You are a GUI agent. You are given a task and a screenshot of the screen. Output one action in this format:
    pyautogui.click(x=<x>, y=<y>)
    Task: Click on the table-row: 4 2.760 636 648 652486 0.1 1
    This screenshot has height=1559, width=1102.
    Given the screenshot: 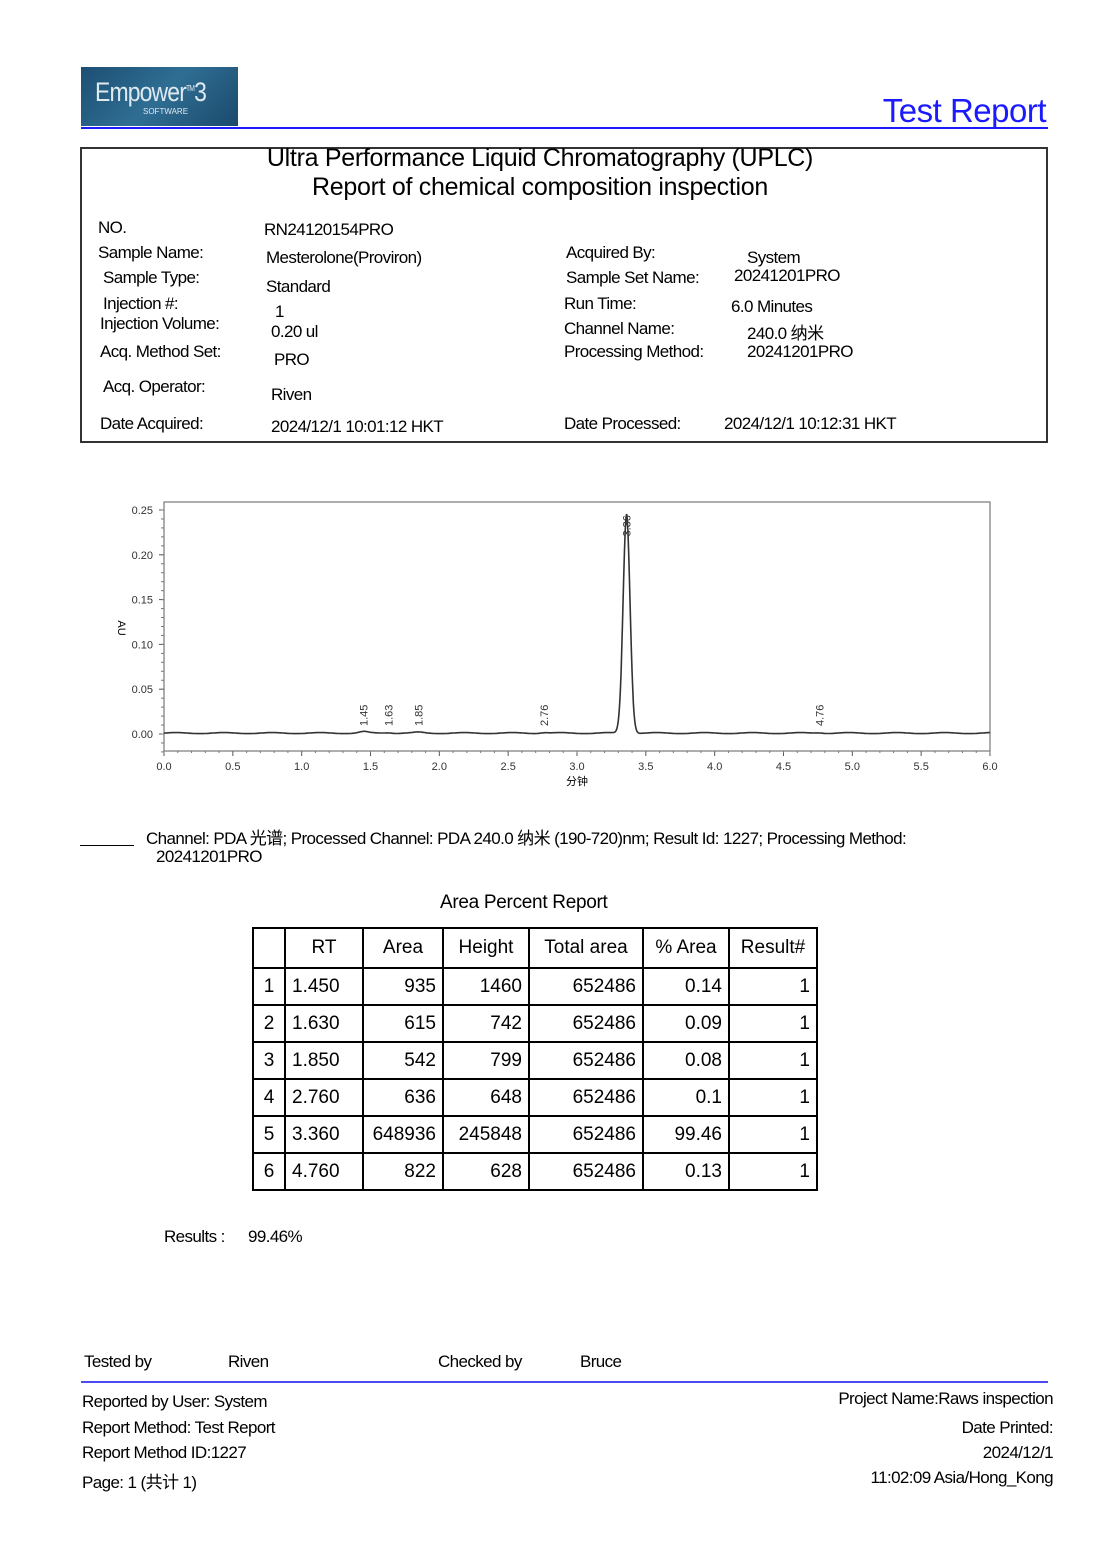 What is the action you would take?
    pyautogui.click(x=535, y=1097)
    